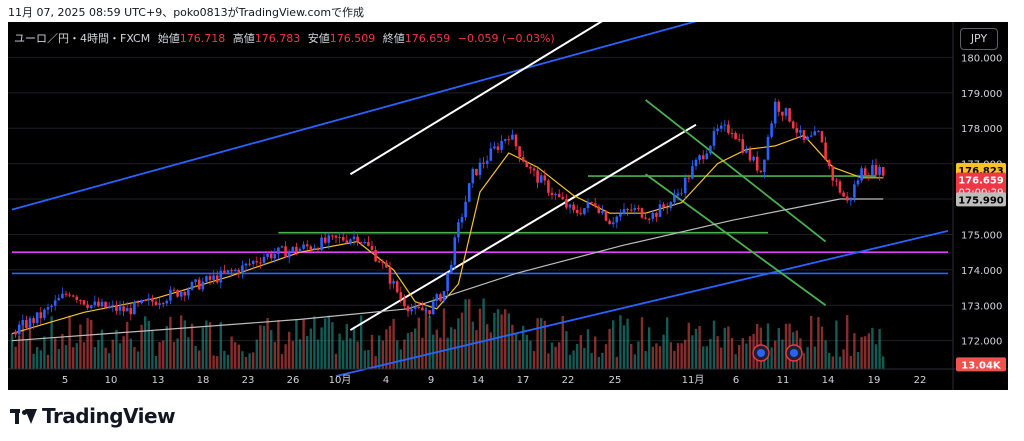 This screenshot has height=441, width=1024. What do you see at coordinates (168, 38) in the screenshot?
I see `legend-open-label: 始値` at bounding box center [168, 38].